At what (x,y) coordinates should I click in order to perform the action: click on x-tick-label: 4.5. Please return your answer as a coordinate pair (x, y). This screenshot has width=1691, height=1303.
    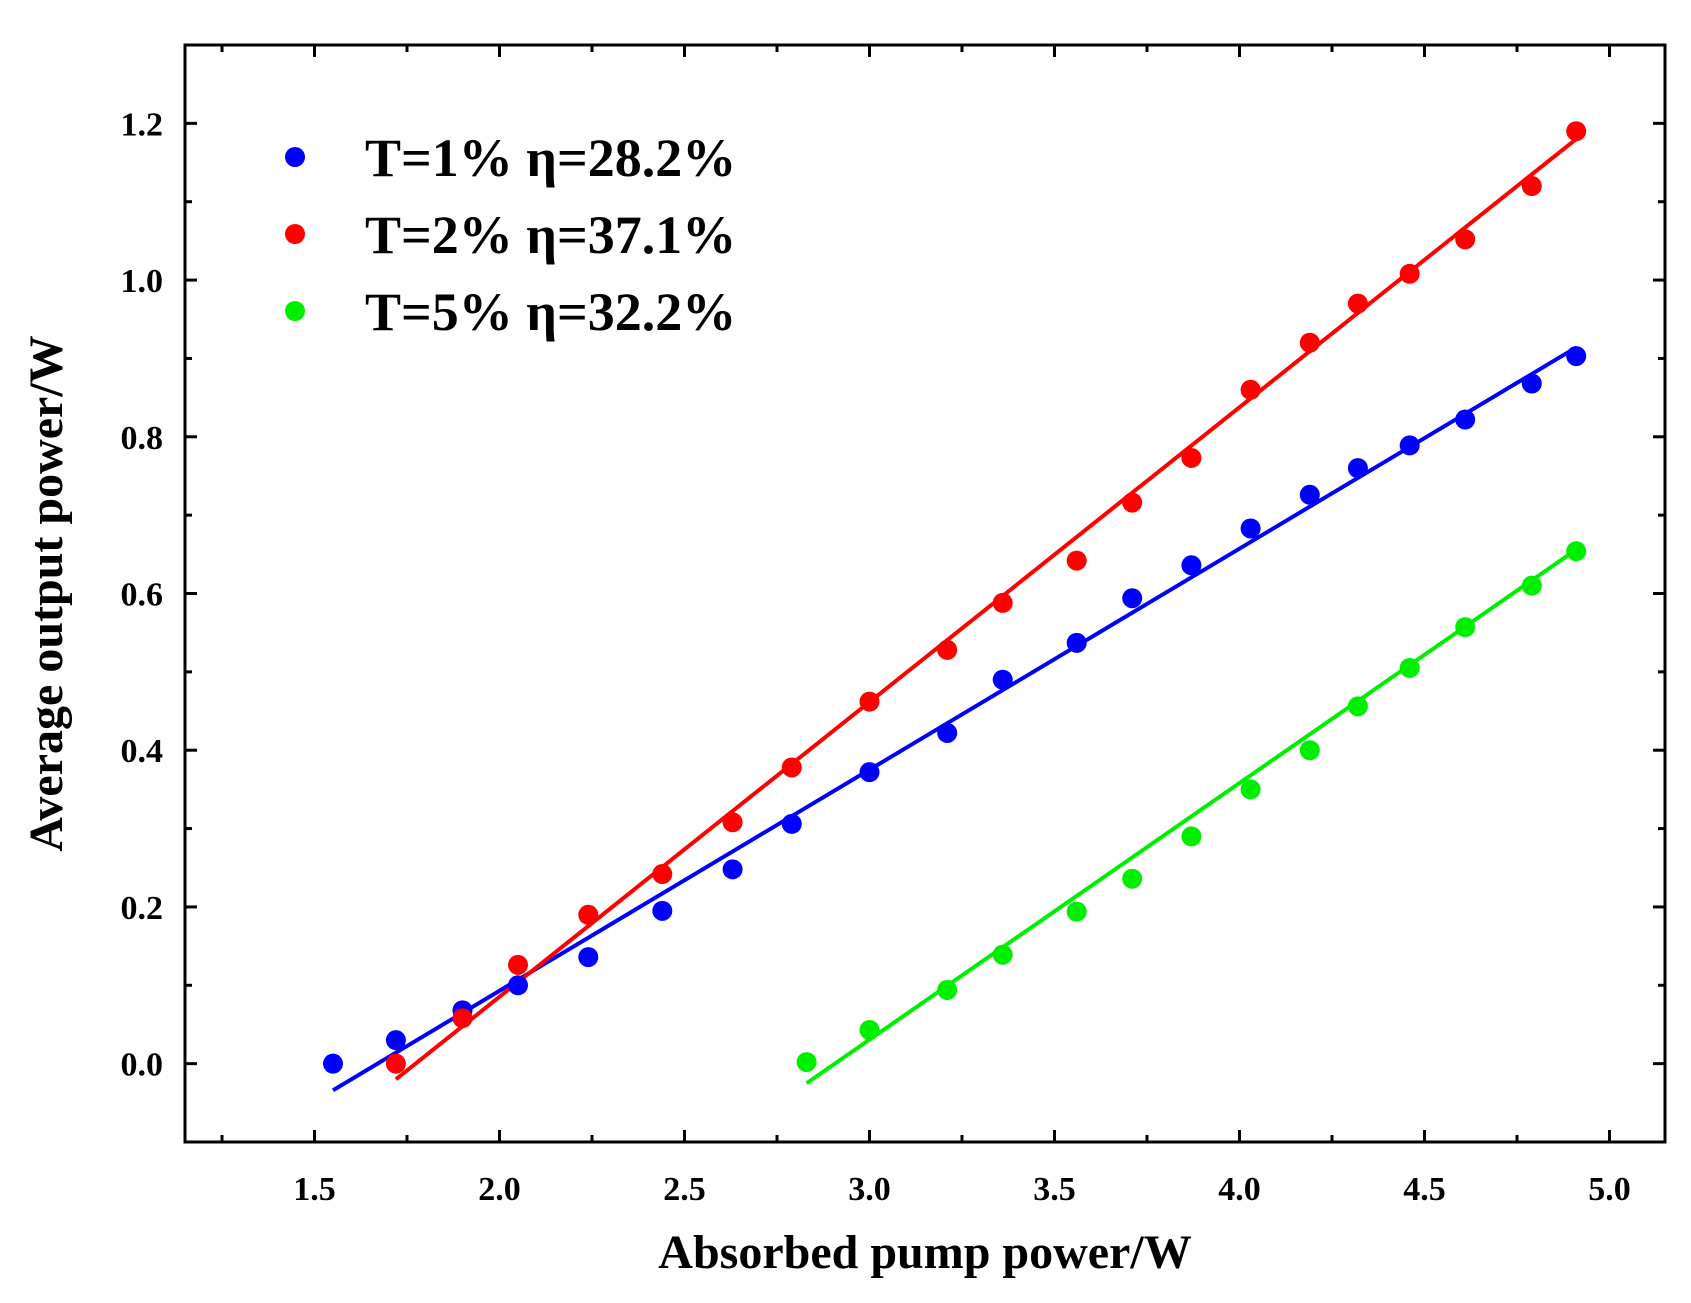
    Looking at the image, I should click on (1424, 1189).